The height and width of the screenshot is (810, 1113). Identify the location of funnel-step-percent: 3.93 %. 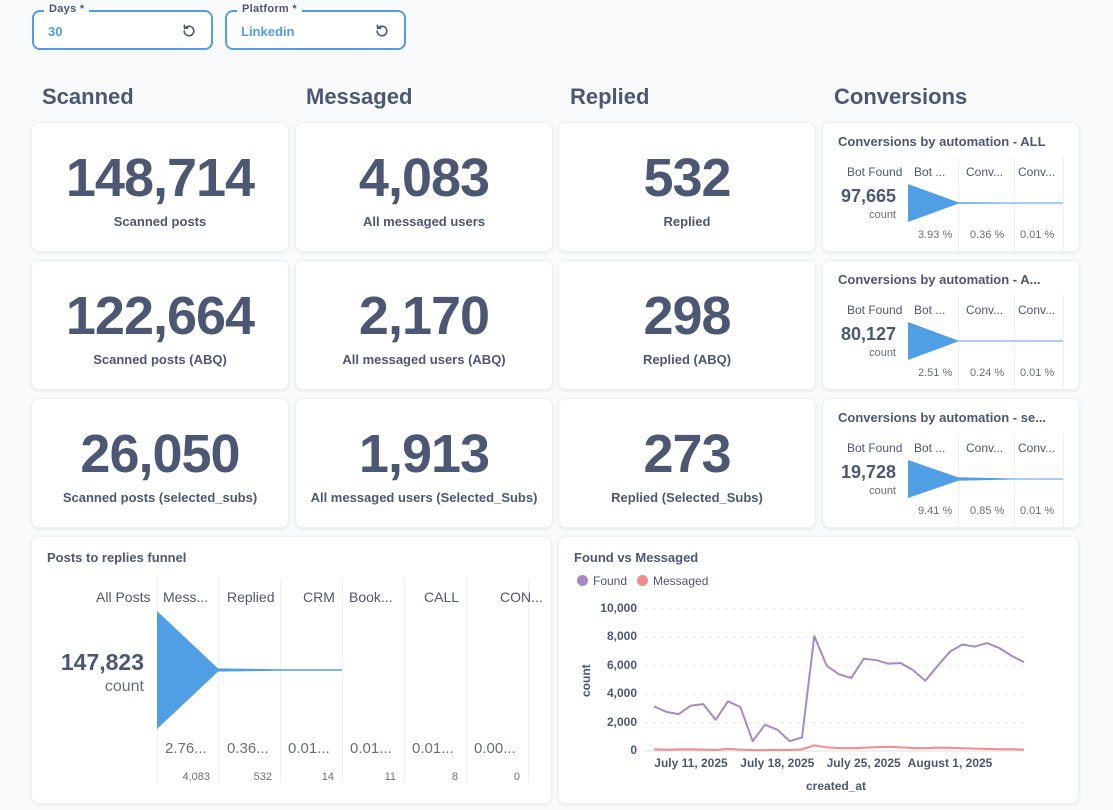
(935, 235).